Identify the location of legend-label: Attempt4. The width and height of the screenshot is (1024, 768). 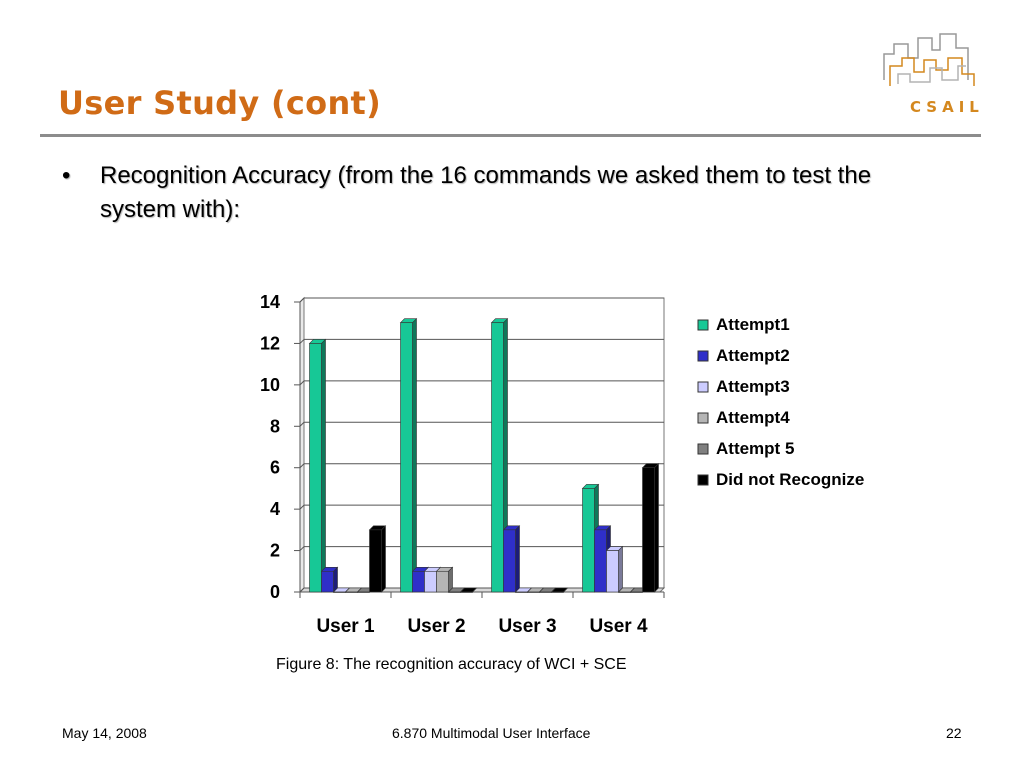
(753, 417).